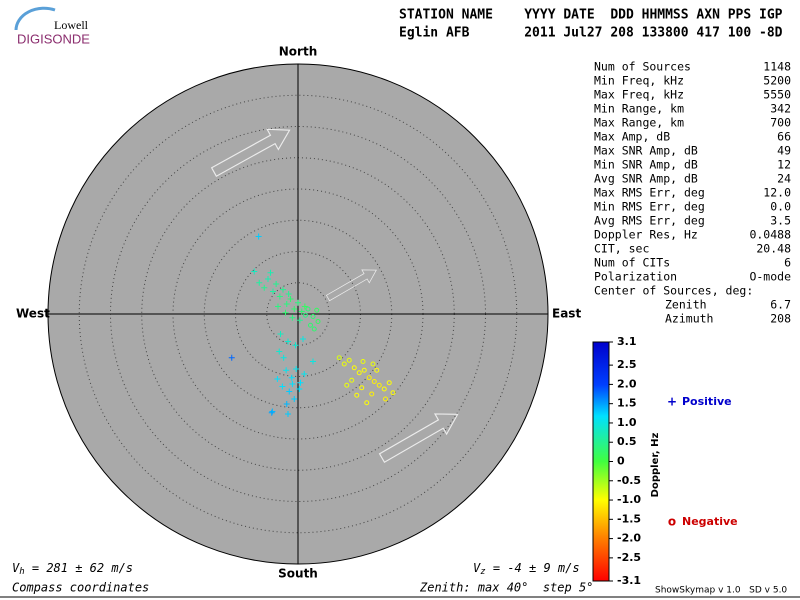 Image resolution: width=800 pixels, height=600 pixels. Describe the element at coordinates (672, 402) in the screenshot. I see `legend-marker: +` at that location.